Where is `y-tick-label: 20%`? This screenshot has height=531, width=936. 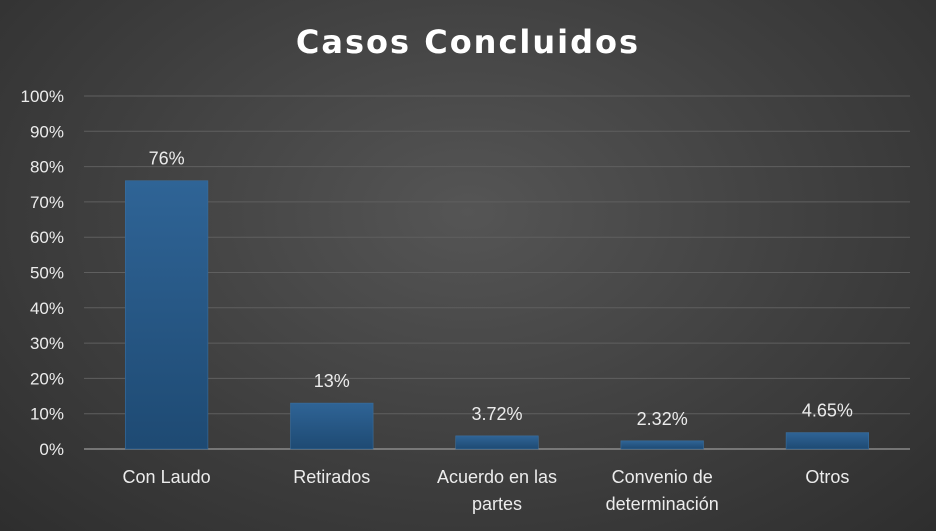
y-tick-label: 20% is located at coordinates (47, 378).